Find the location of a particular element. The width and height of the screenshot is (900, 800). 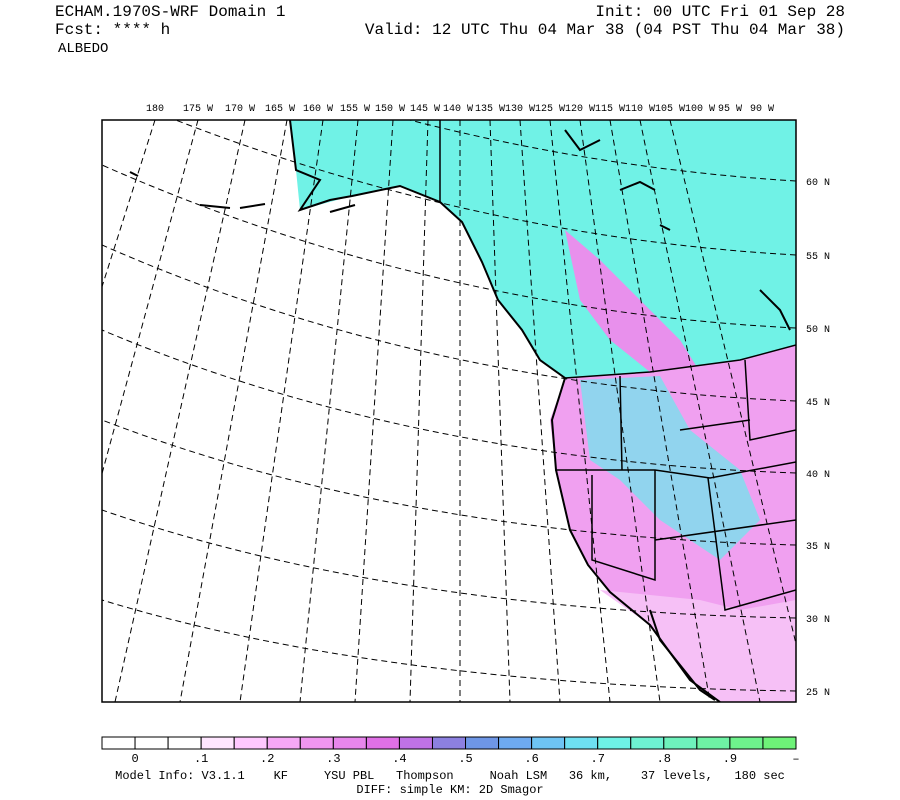

latitude-label: 45 N is located at coordinates (818, 403).